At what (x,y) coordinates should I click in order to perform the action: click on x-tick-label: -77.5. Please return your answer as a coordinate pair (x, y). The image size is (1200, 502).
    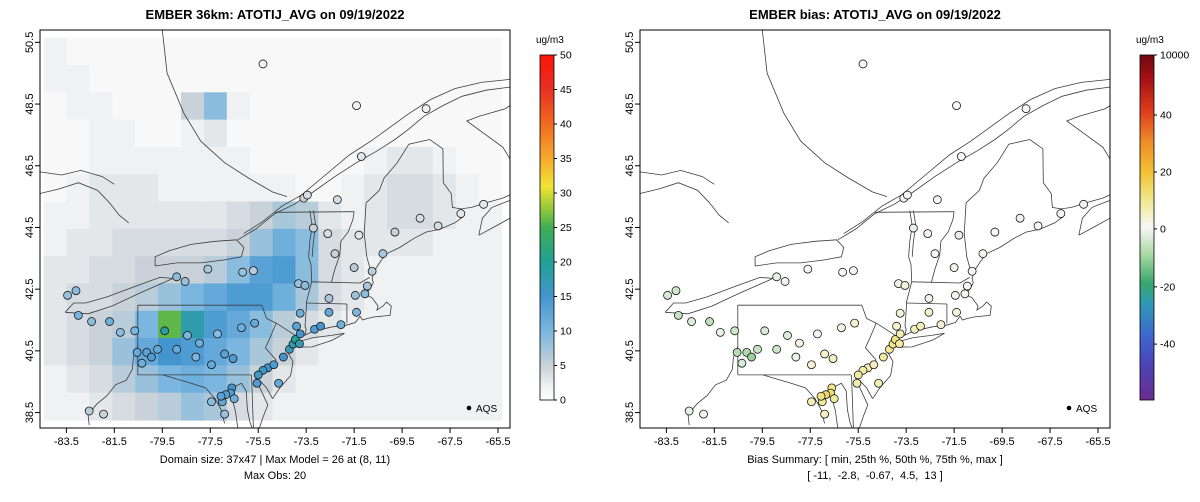
    Looking at the image, I should click on (810, 442).